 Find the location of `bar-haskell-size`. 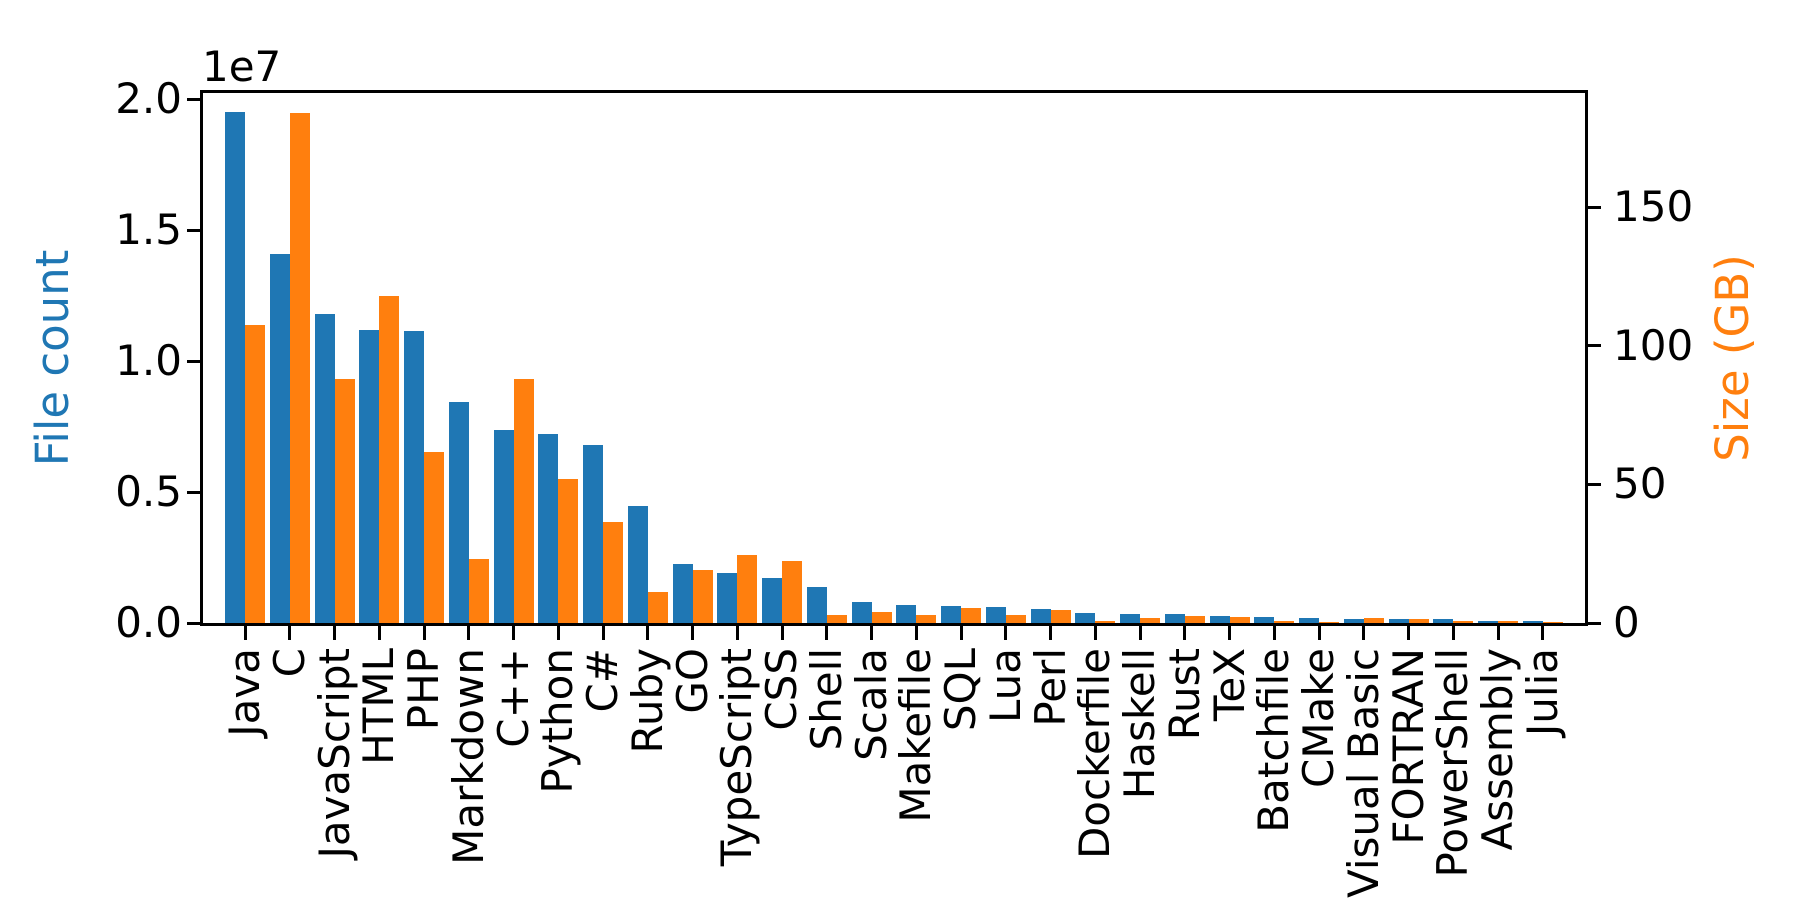

bar-haskell-size is located at coordinates (1150, 620).